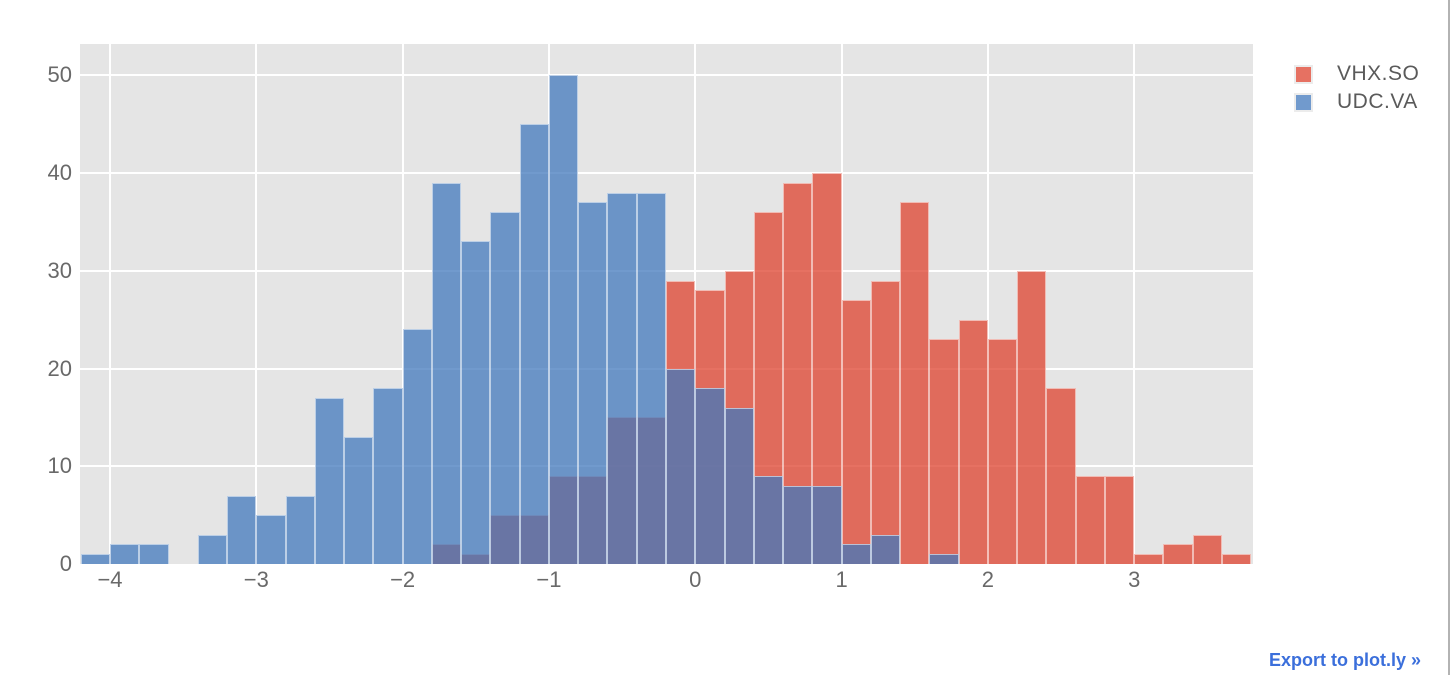 This screenshot has width=1455, height=675. Describe the element at coordinates (110, 579) in the screenshot. I see `x-axis-tick-label: −4` at that location.